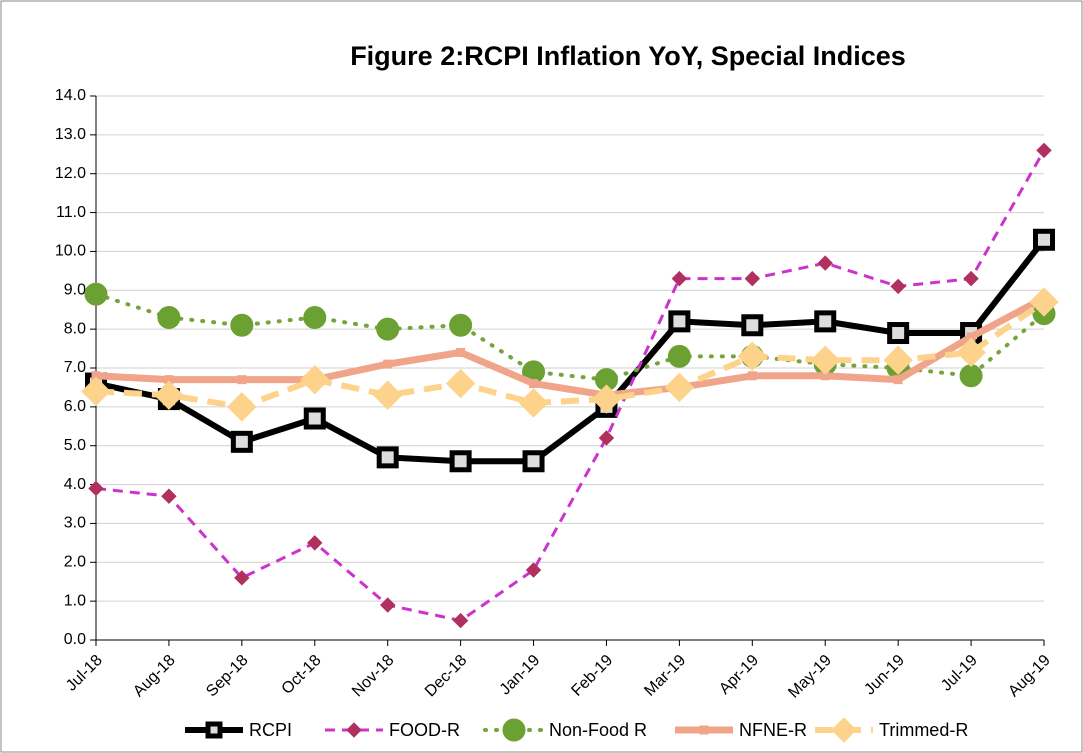 The width and height of the screenshot is (1083, 753). I want to click on y-tick-label: 14.0, so click(70, 95).